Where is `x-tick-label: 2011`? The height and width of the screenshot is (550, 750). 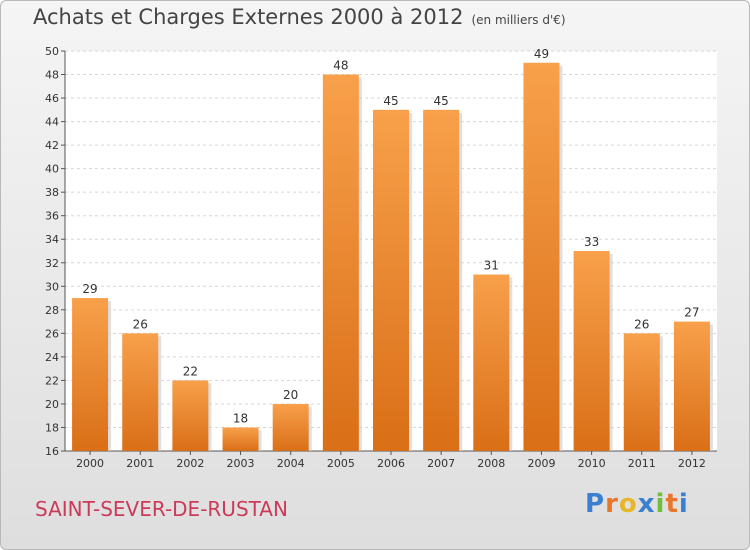
x-tick-label: 2011 is located at coordinates (642, 463).